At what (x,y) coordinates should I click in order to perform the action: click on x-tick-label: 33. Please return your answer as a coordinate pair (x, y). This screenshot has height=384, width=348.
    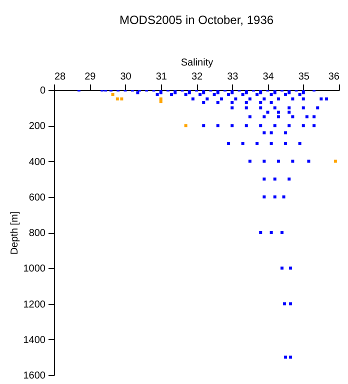
    Looking at the image, I should click on (233, 77).